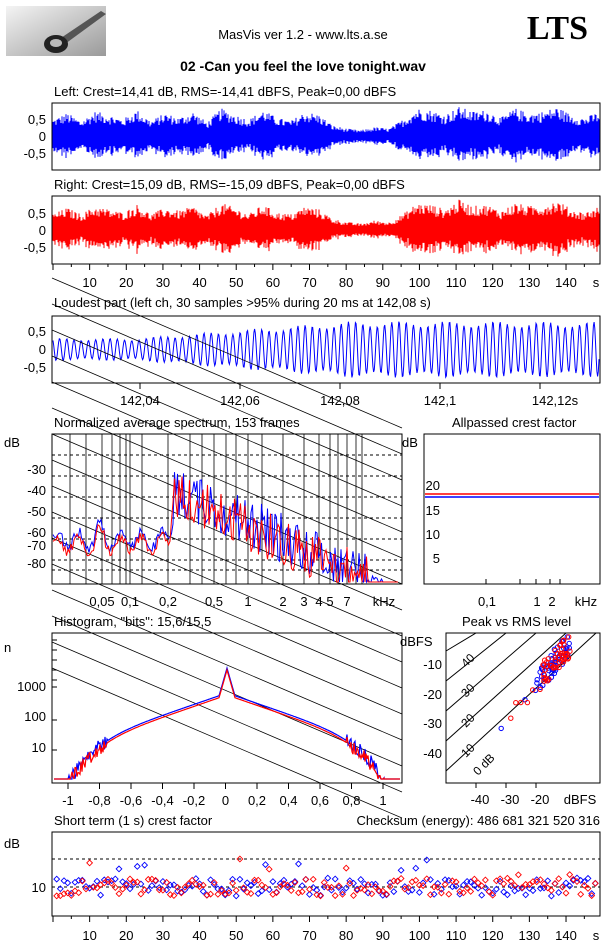 Image resolution: width=606 pixels, height=946 pixels. Describe the element at coordinates (133, 820) in the screenshot. I see `short-term-title: Short term (1 s) crest factor` at that location.